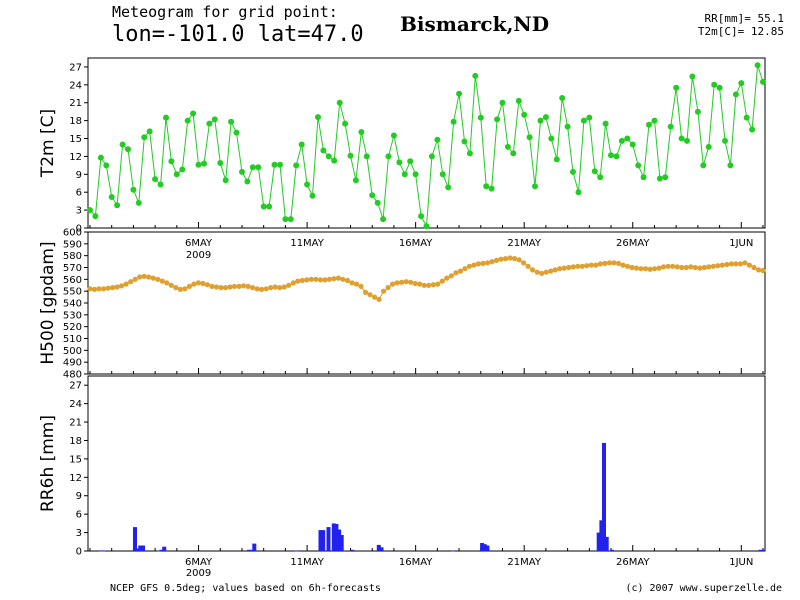 The height and width of the screenshot is (600, 800). What do you see at coordinates (744, 18) in the screenshot?
I see `rr-total-readout: RR[mm]= 55.1` at bounding box center [744, 18].